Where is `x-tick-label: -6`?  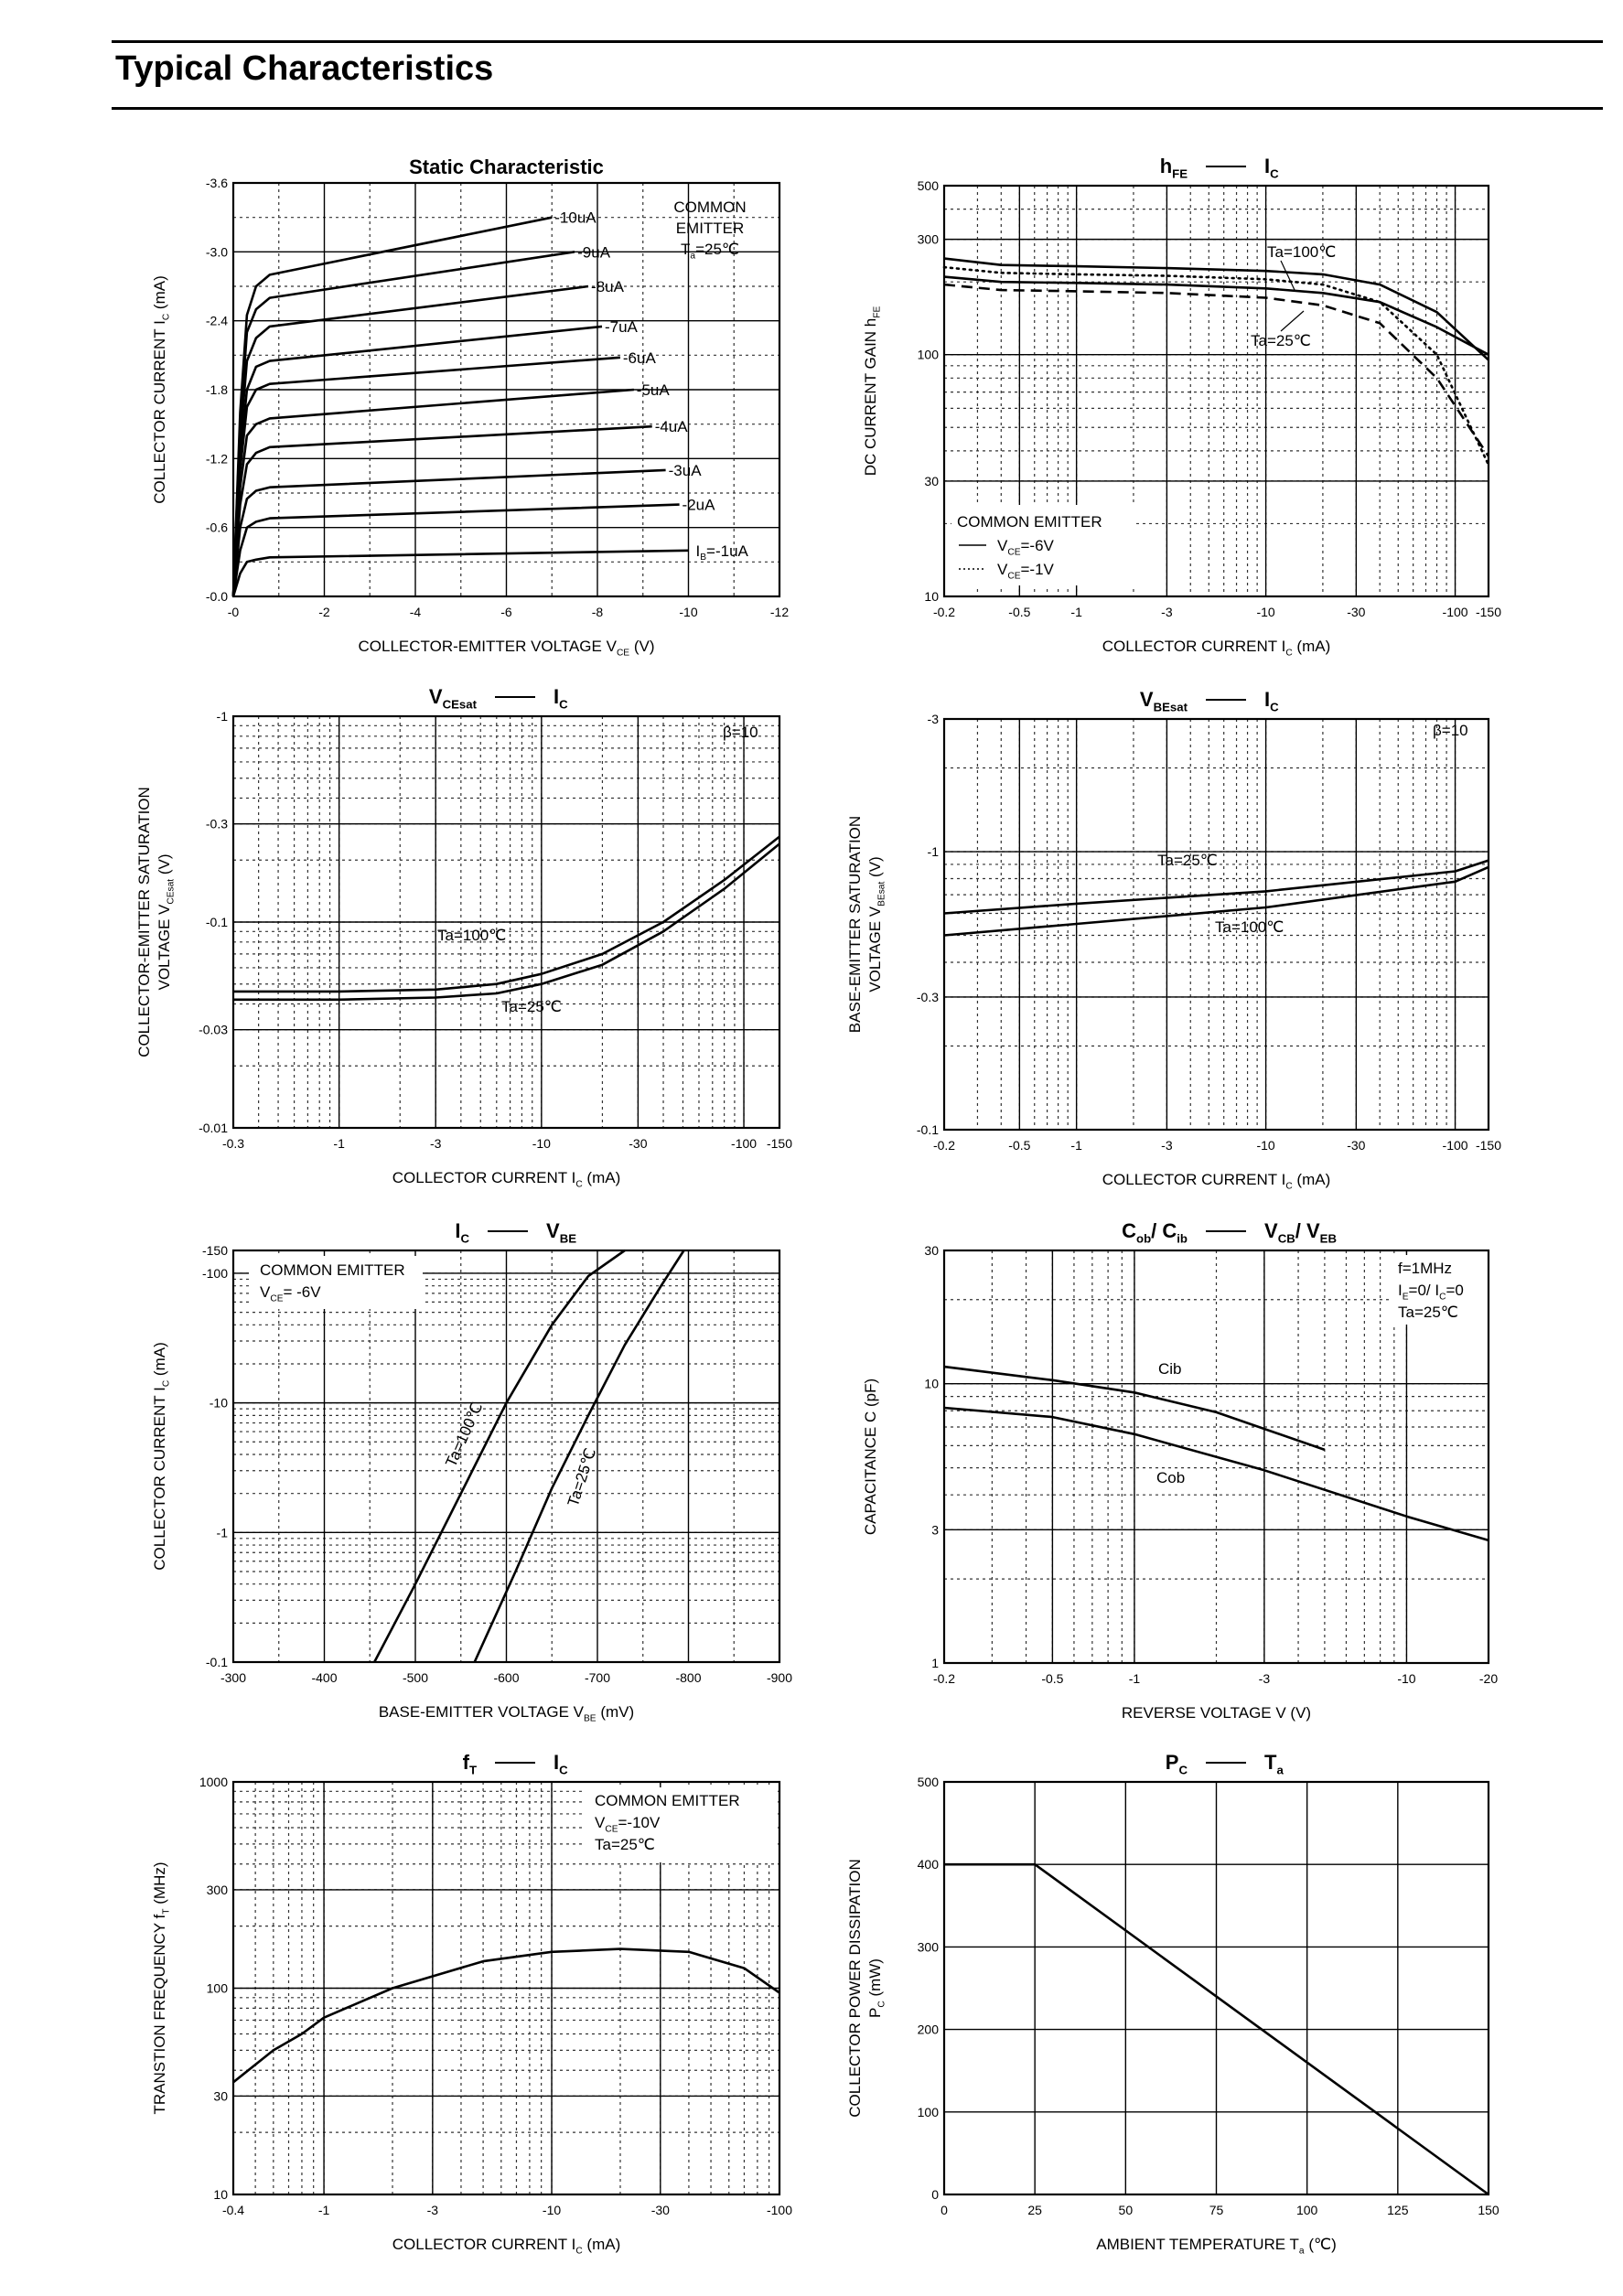
x-tick-label: -6 is located at coordinates (506, 612).